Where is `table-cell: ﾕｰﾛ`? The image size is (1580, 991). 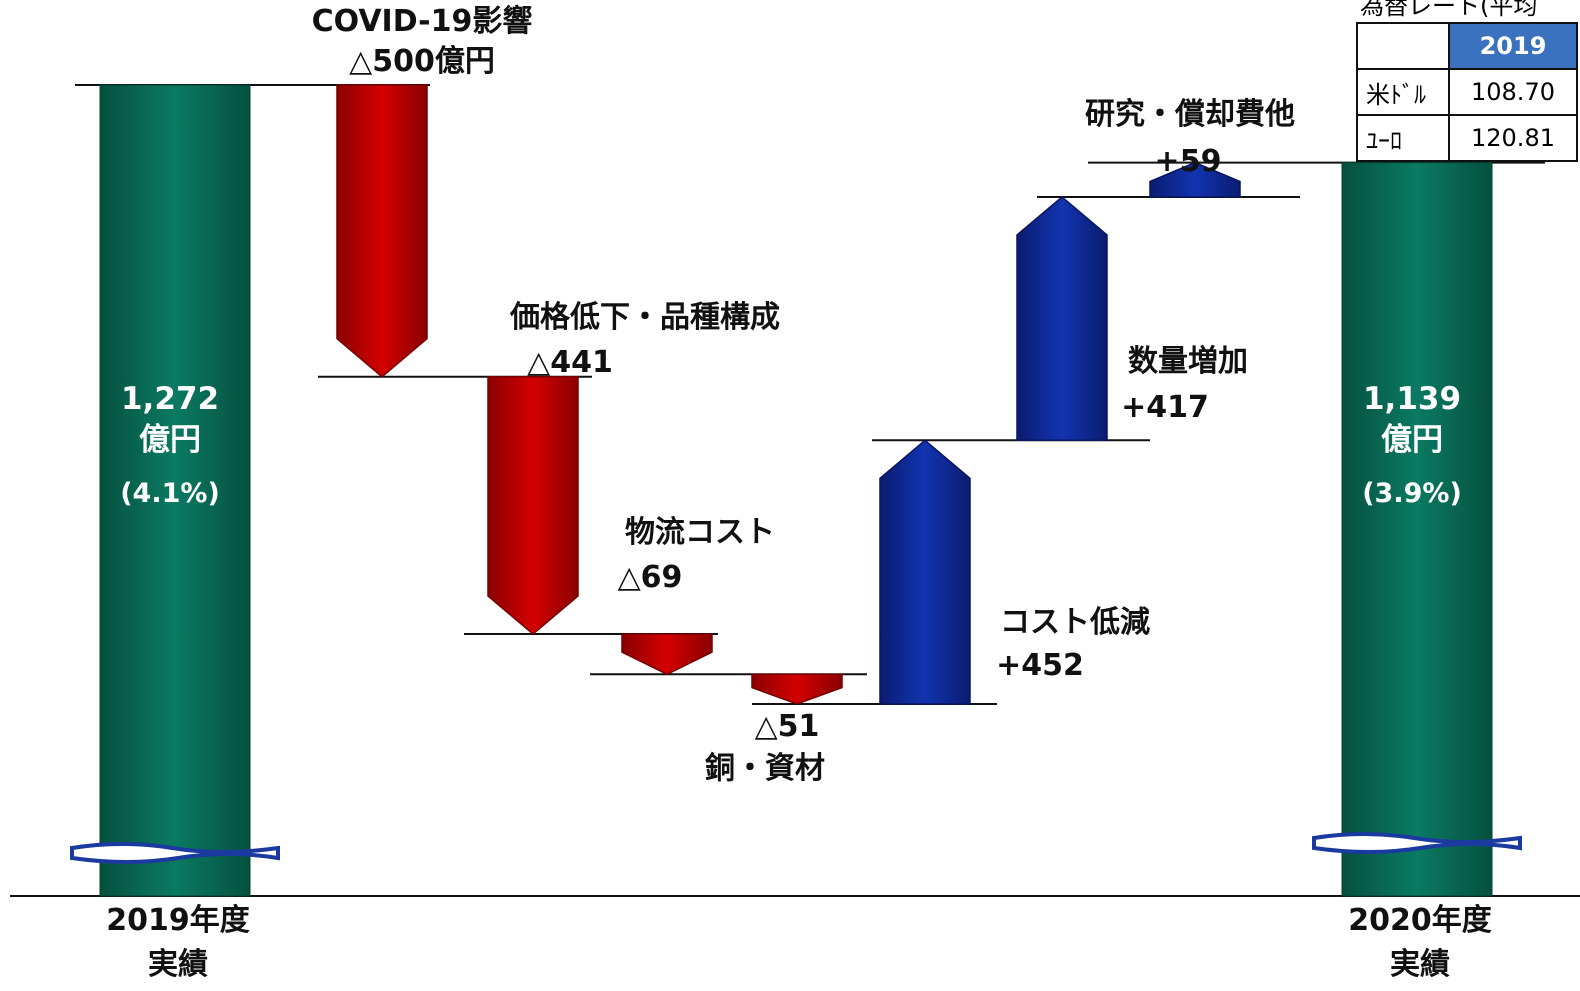
table-cell: ﾕｰﾛ is located at coordinates (1403, 138).